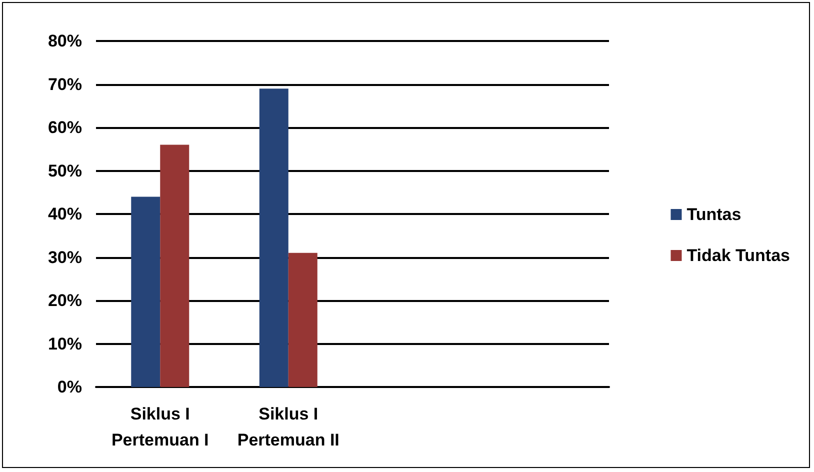 The width and height of the screenshot is (814, 472). What do you see at coordinates (65, 84) in the screenshot?
I see `y-tick-label: 70%` at bounding box center [65, 84].